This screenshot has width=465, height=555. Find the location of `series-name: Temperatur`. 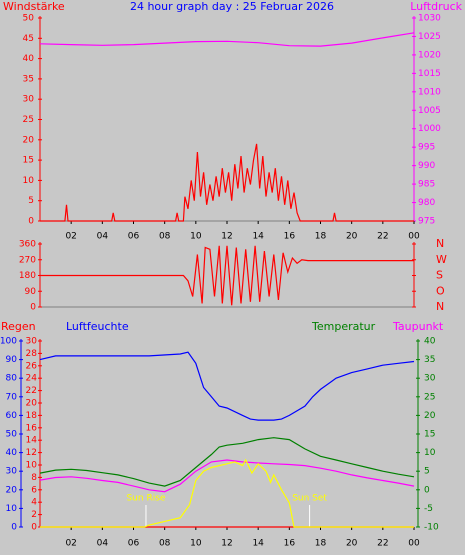

series-name: Temperatur is located at coordinates (343, 326).